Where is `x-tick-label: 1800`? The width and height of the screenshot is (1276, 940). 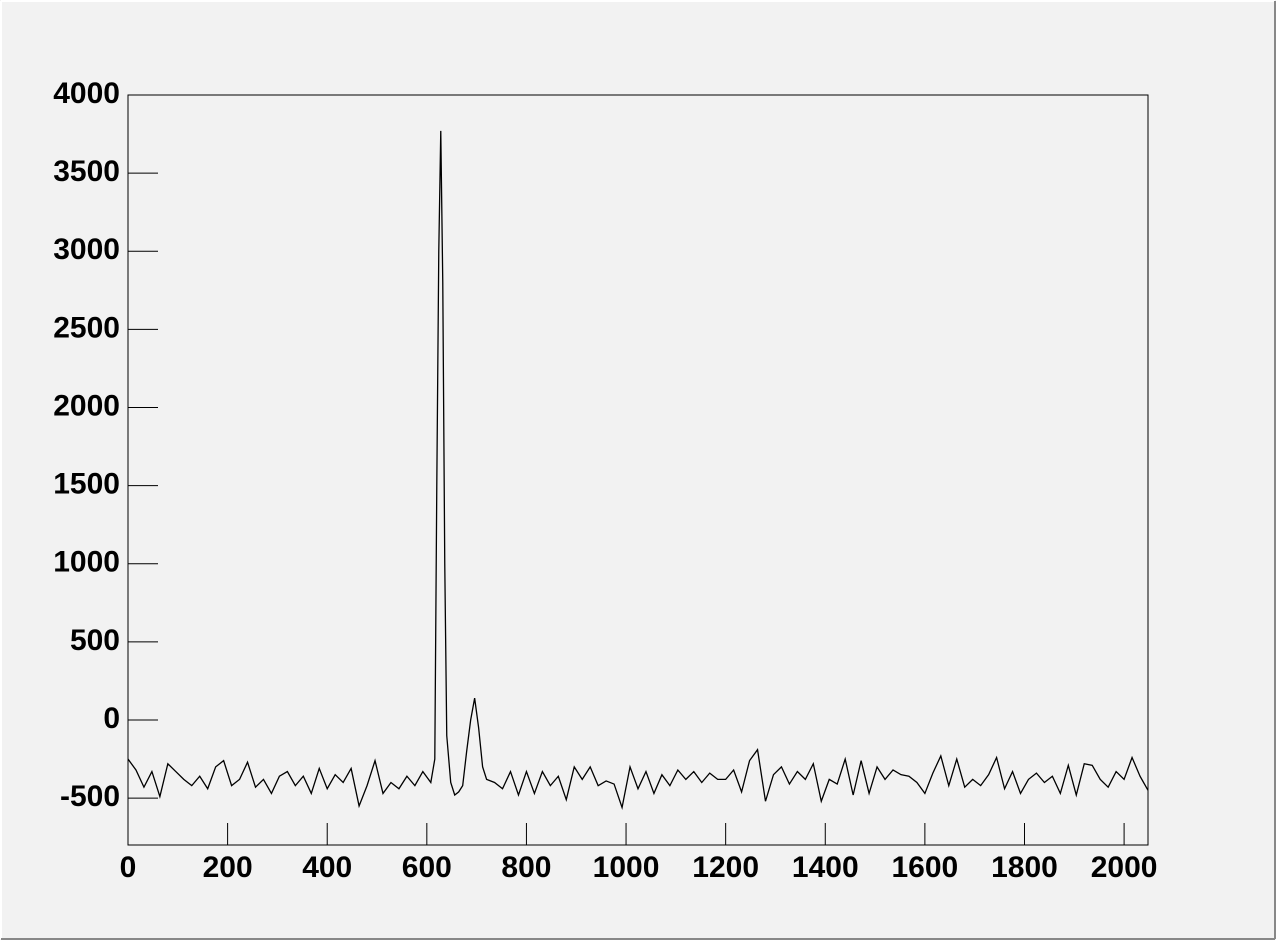 x-tick-label: 1800 is located at coordinates (1024, 867).